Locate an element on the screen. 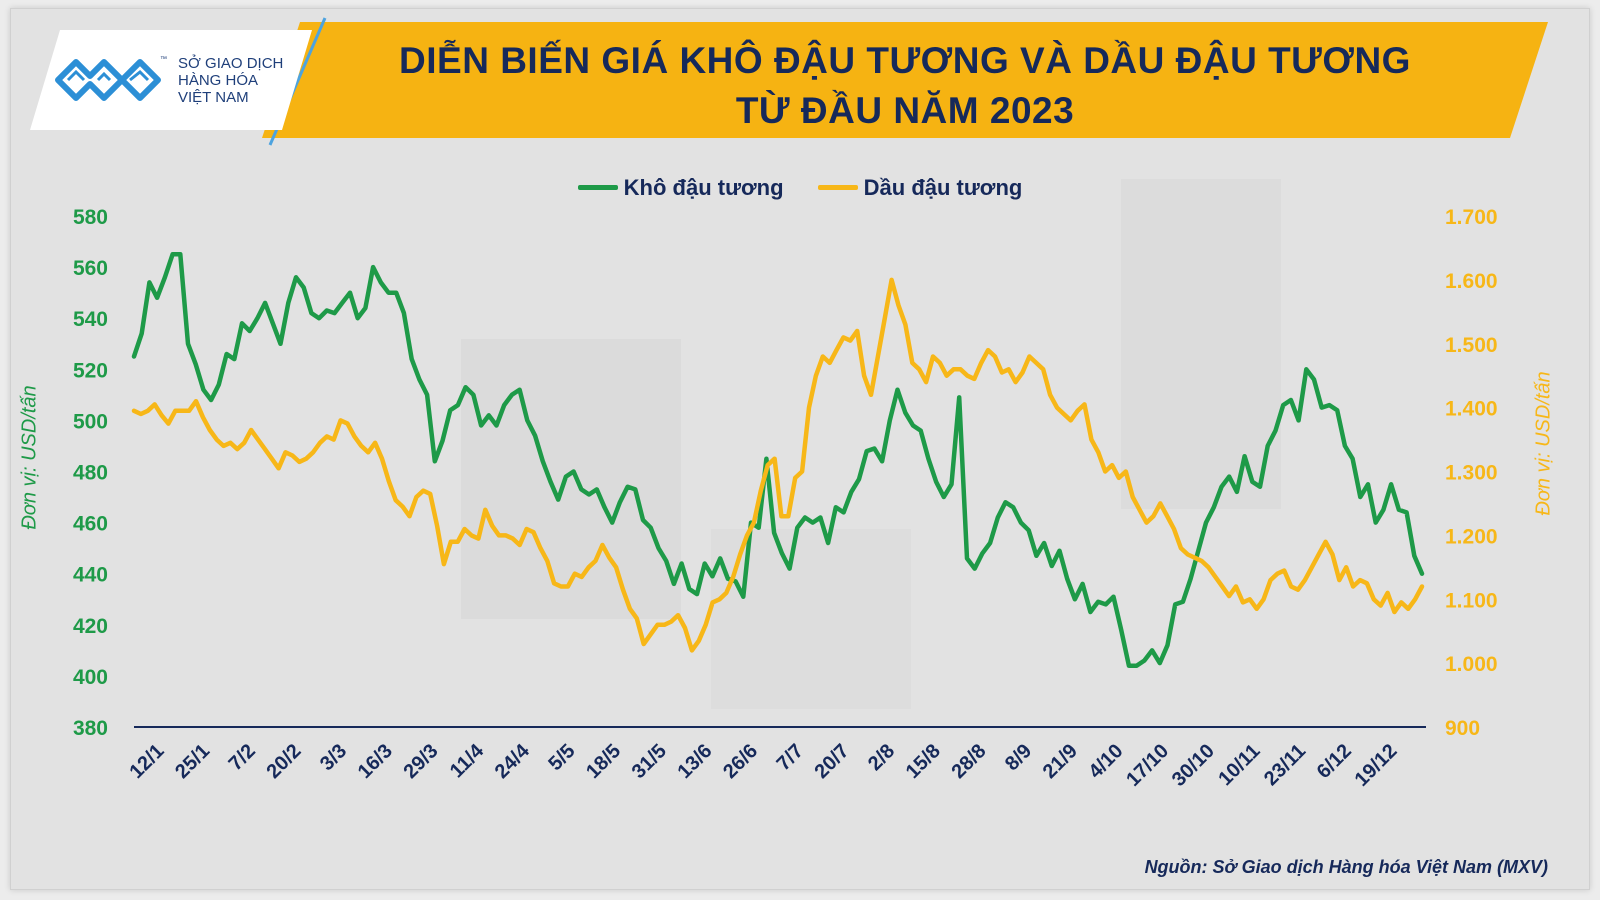 The width and height of the screenshot is (1600, 900). x-tick-label: 12/1 is located at coordinates (146, 761).